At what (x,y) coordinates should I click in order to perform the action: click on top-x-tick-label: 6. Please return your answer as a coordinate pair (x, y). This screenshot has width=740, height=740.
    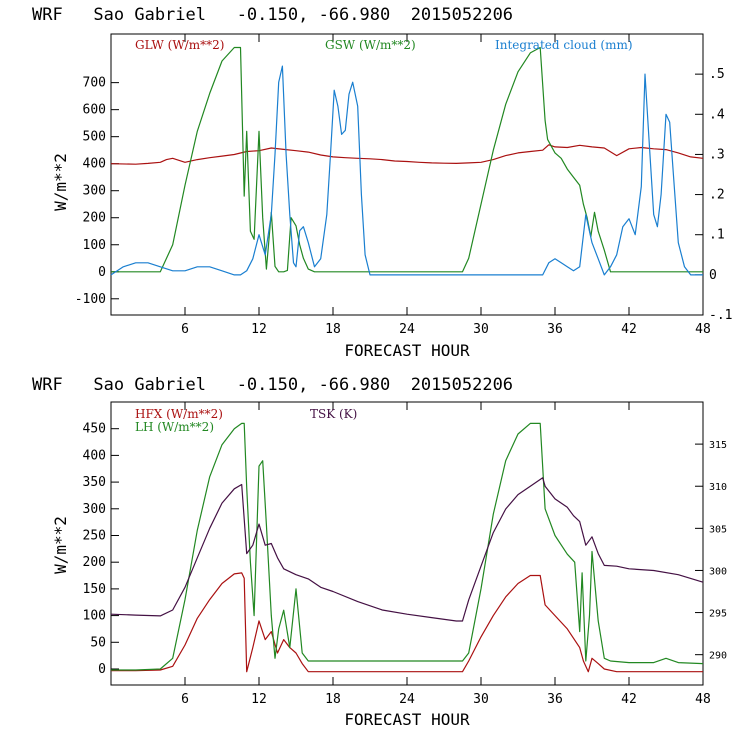
    Looking at the image, I should click on (185, 329).